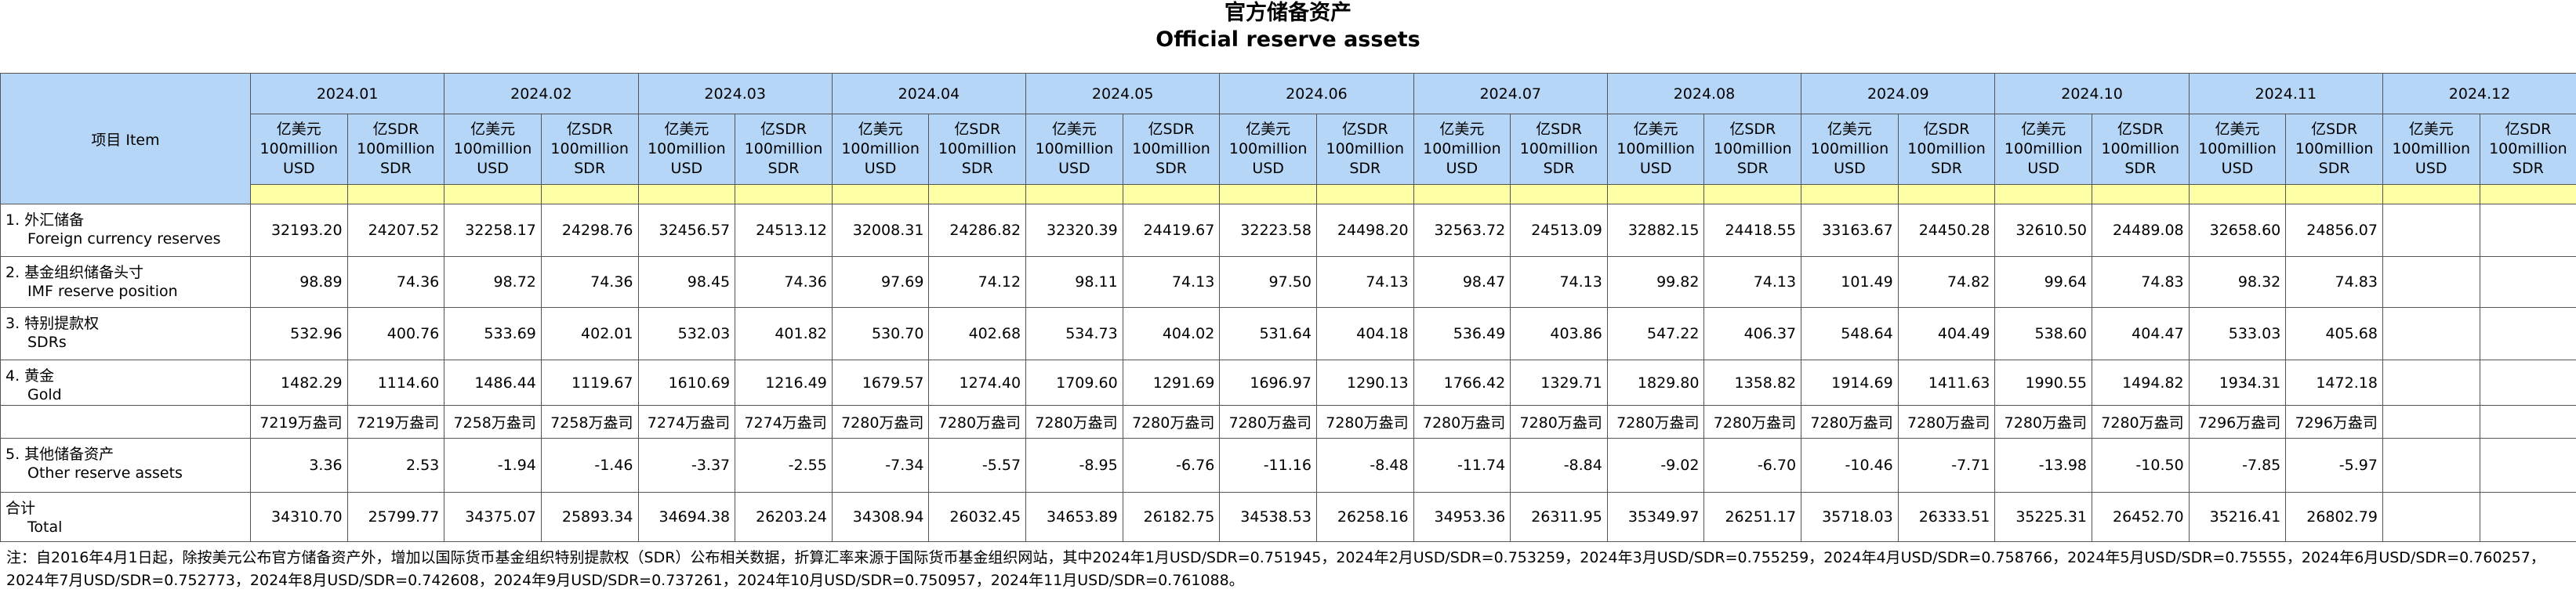 The height and width of the screenshot is (600, 2576). Describe the element at coordinates (299, 230) in the screenshot. I see `value-cell: 32193.20` at that location.